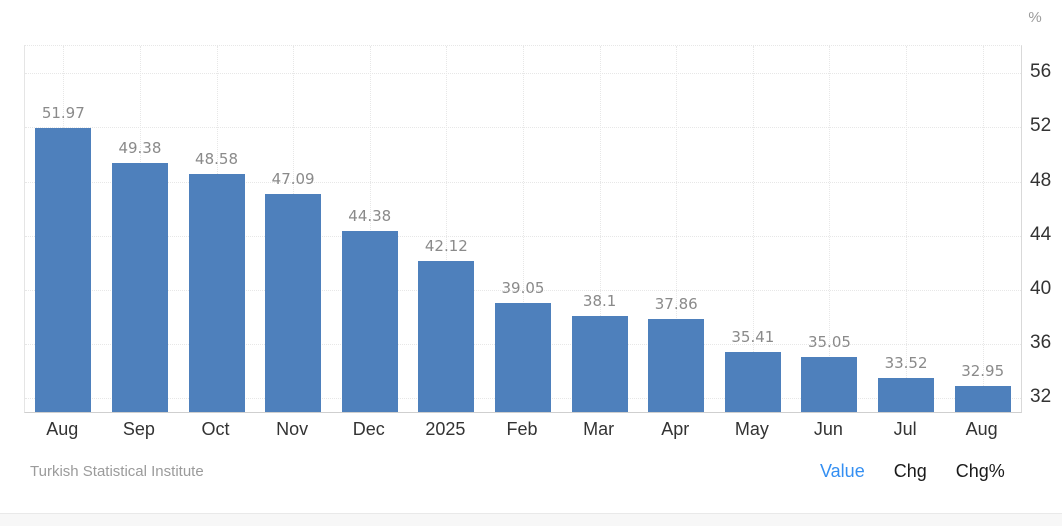  I want to click on bar-value-label: 44.38, so click(370, 215).